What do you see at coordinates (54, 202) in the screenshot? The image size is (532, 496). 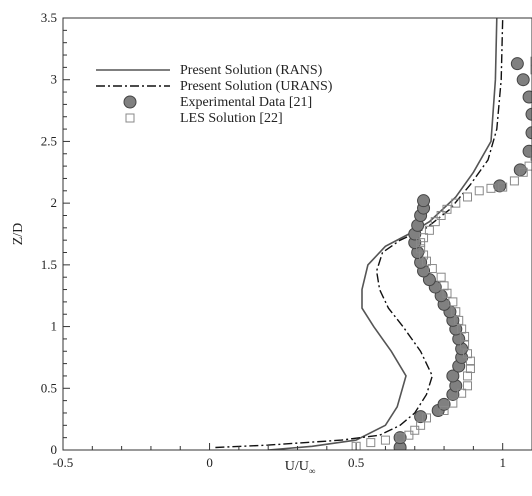 I see `y-tick-label: 2` at bounding box center [54, 202].